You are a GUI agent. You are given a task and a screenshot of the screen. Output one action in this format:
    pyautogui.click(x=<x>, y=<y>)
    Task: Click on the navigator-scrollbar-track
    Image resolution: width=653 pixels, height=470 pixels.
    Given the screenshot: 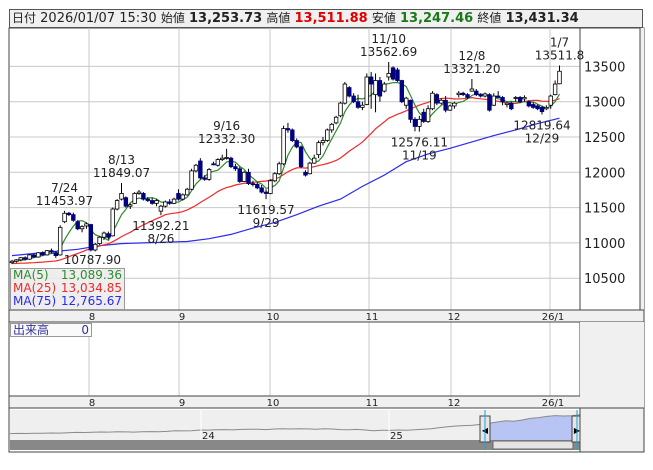 What is the action you would take?
    pyautogui.click(x=295, y=445)
    